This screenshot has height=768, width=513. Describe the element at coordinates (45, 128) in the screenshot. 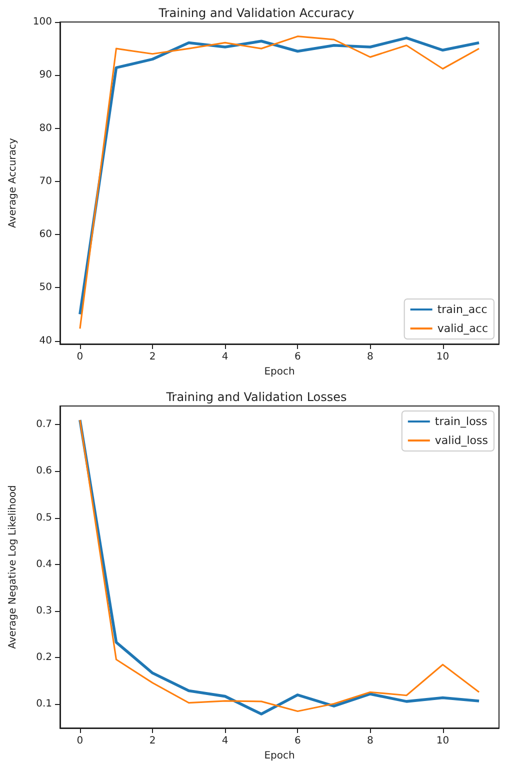

I see `y-tick-label: 80` at that location.